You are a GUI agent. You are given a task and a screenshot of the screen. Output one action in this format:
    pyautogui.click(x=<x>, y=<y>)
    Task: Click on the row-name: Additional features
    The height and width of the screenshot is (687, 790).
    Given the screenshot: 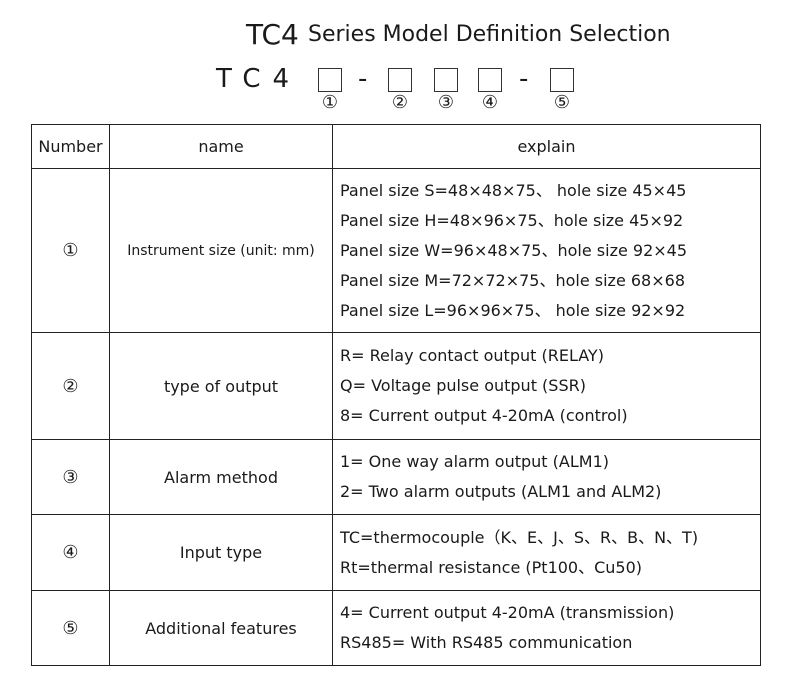 What is the action you would take?
    pyautogui.click(x=221, y=628)
    